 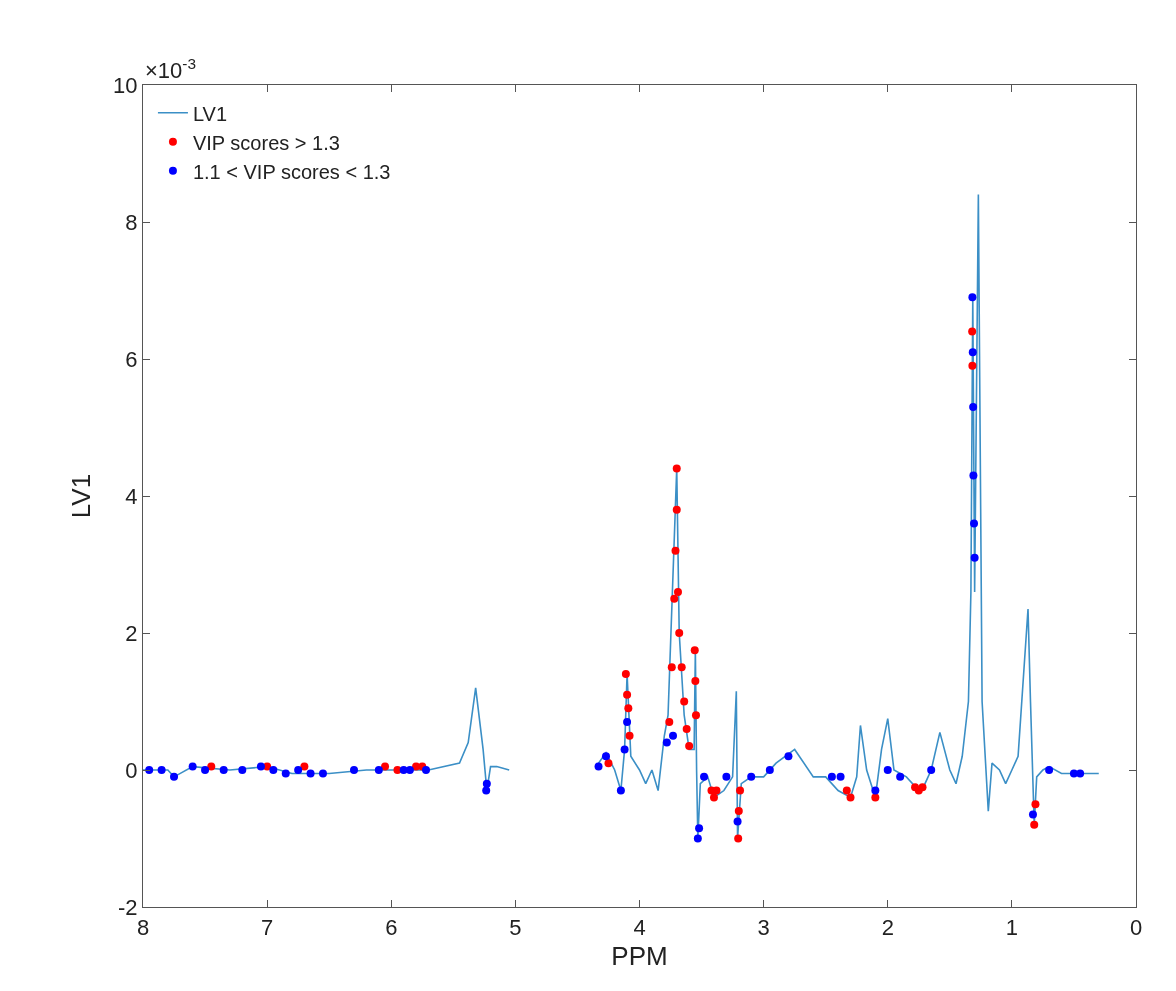 What do you see at coordinates (131, 770) in the screenshot?
I see `y-tick-label: 0` at bounding box center [131, 770].